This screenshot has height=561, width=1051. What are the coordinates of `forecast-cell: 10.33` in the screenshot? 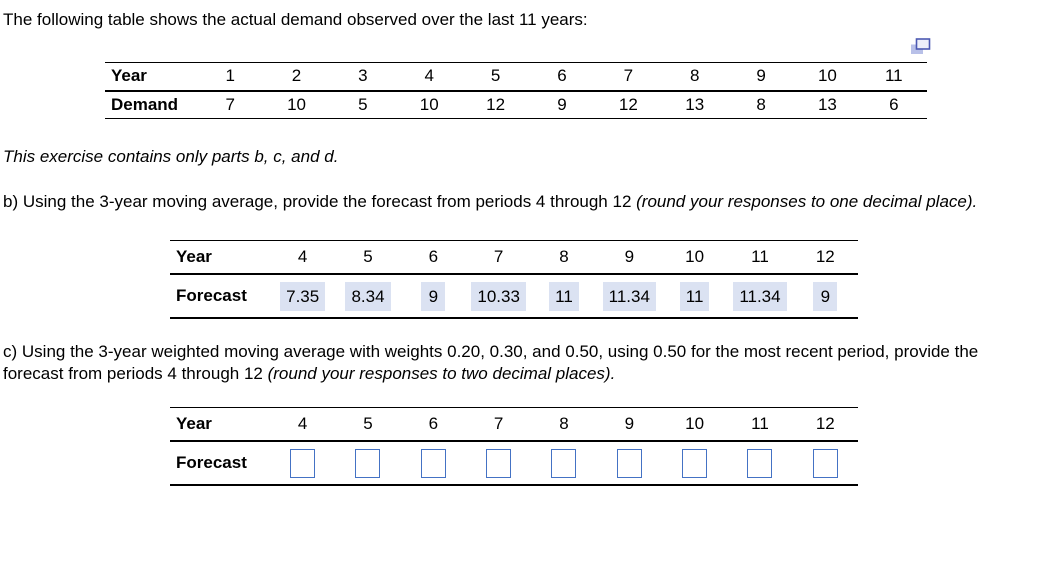 It's located at (498, 296).